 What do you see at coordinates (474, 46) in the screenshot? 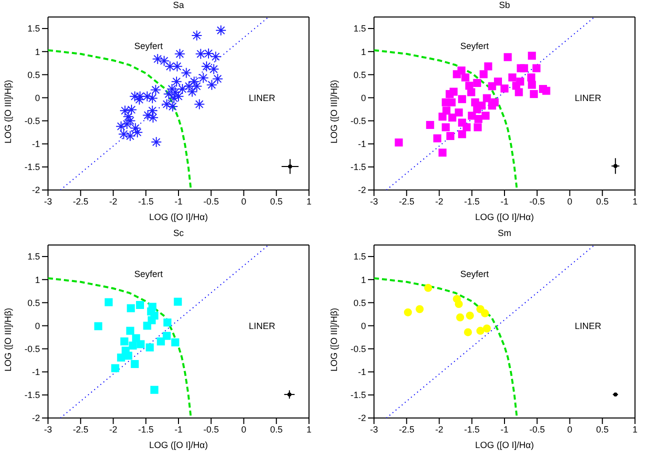
I see `annotation: Seyfert` at bounding box center [474, 46].